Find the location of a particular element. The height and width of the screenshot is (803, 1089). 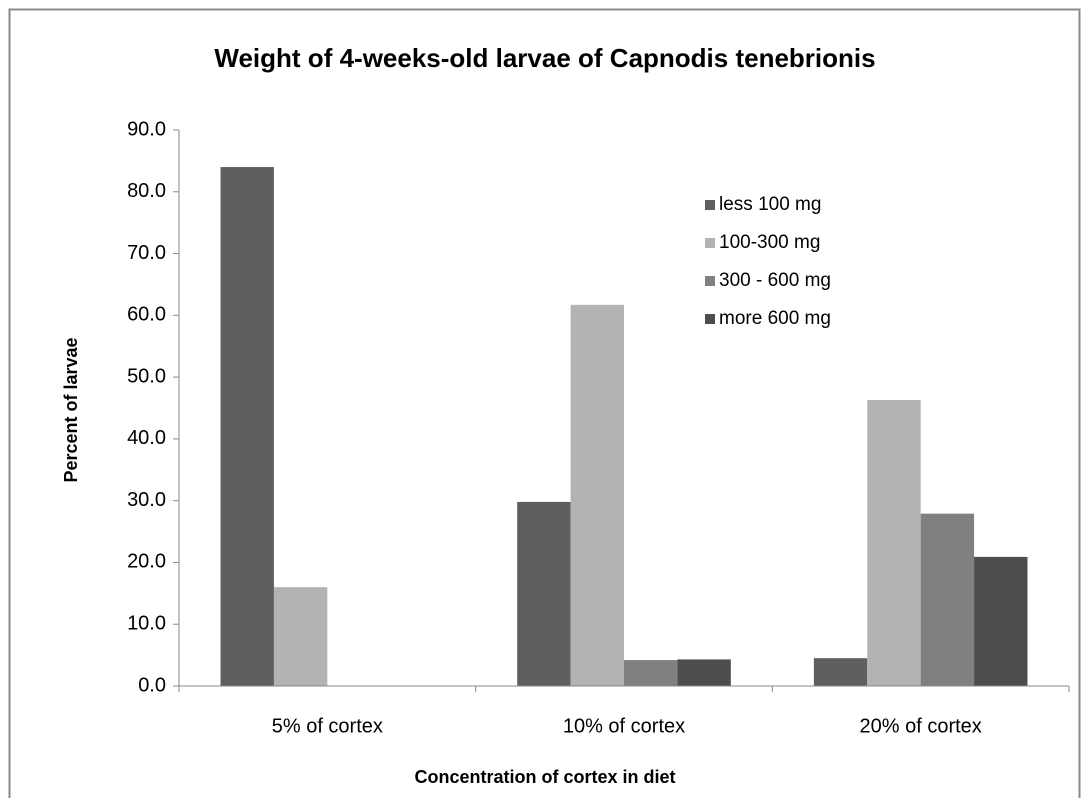

y-tick-label: 40.0 is located at coordinates (146, 438).